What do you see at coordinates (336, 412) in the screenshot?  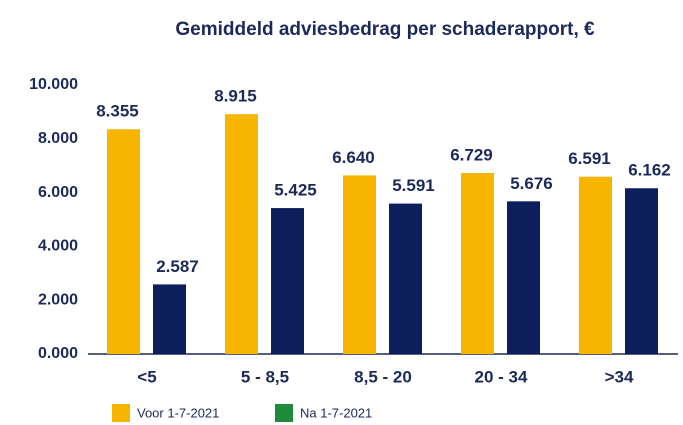 I see `legend-label: Na 1-7-2021` at bounding box center [336, 412].